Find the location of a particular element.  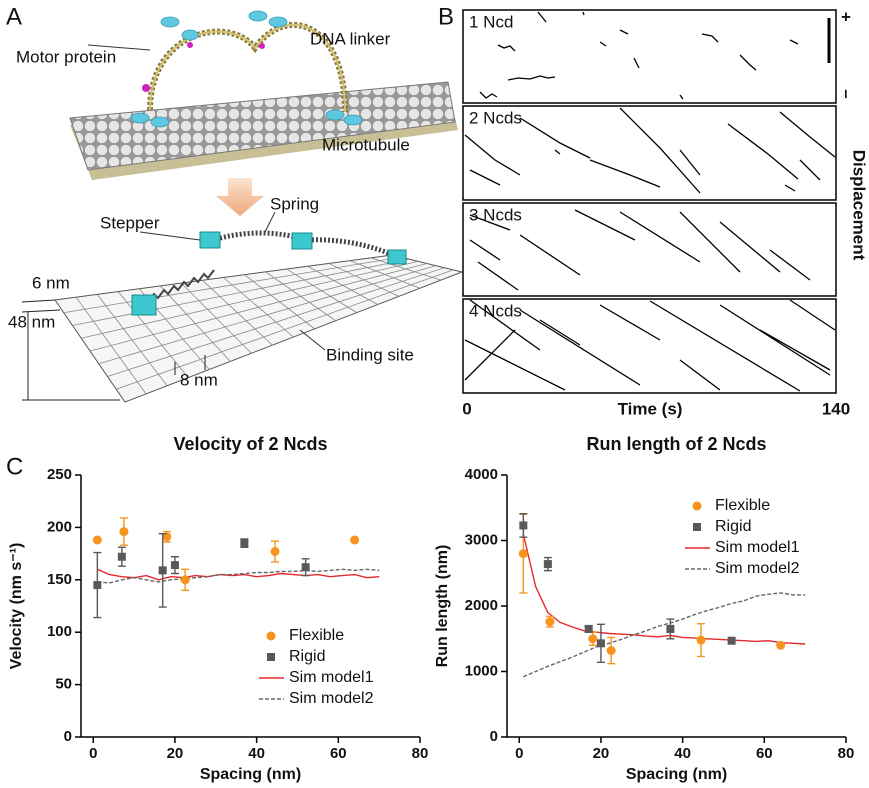

y-tick-label: 3000 is located at coordinates (481, 539).